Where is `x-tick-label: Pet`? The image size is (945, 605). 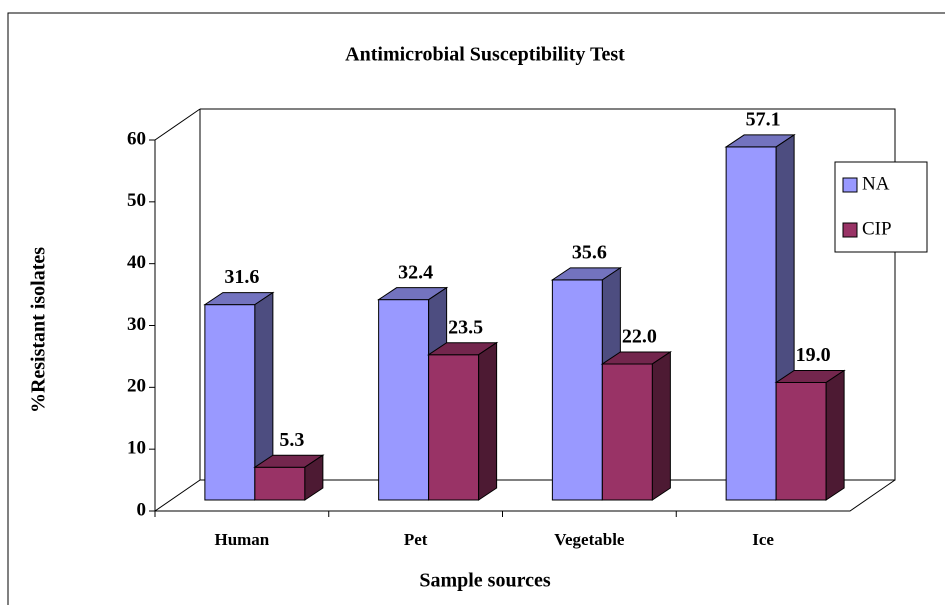
x-tick-label: Pet is located at coordinates (416, 539).